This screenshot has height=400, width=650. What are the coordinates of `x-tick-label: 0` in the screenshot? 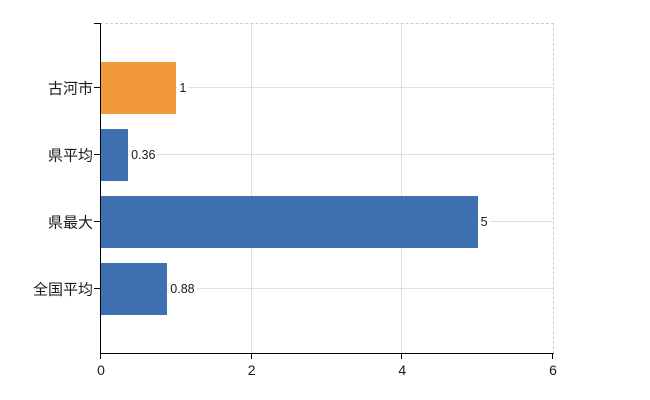 It's located at (101, 370).